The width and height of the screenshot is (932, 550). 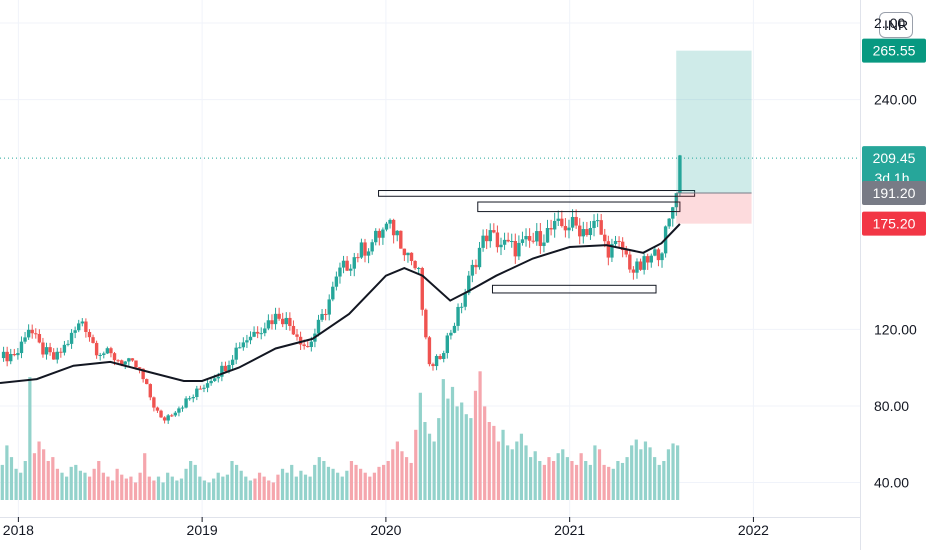 I want to click on position-profit-zone, so click(x=714, y=122).